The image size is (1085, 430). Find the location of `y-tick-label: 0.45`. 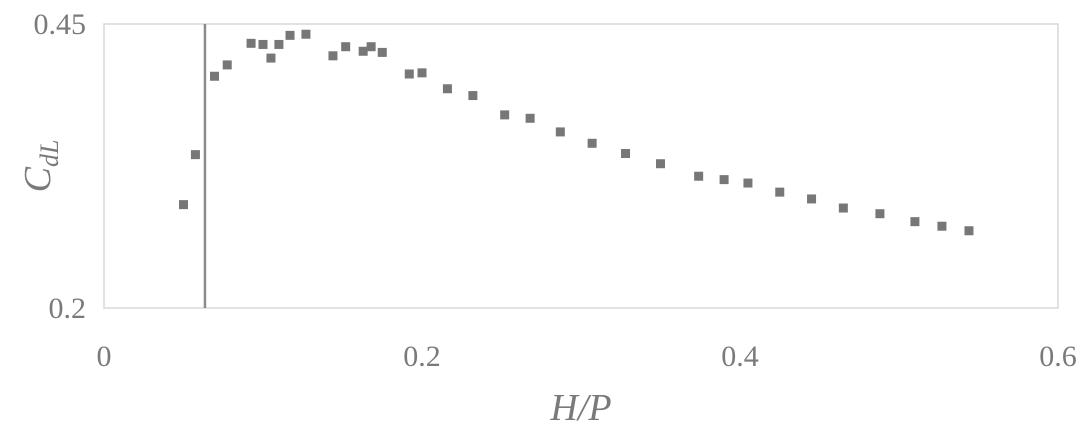

y-tick-label: 0.45 is located at coordinates (60, 24).